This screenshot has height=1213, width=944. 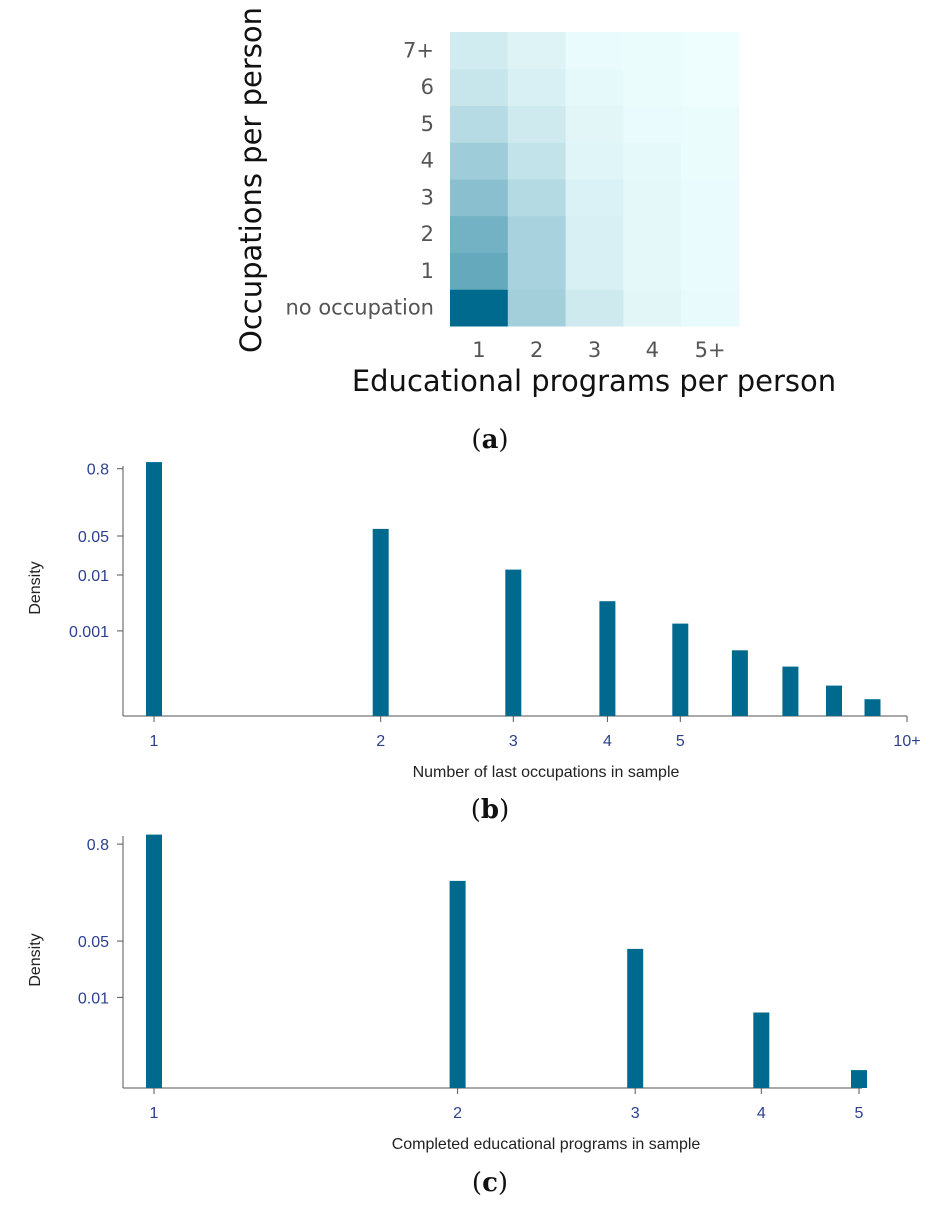 I want to click on y-tick-label-0-8: 0.8, so click(x=98, y=470).